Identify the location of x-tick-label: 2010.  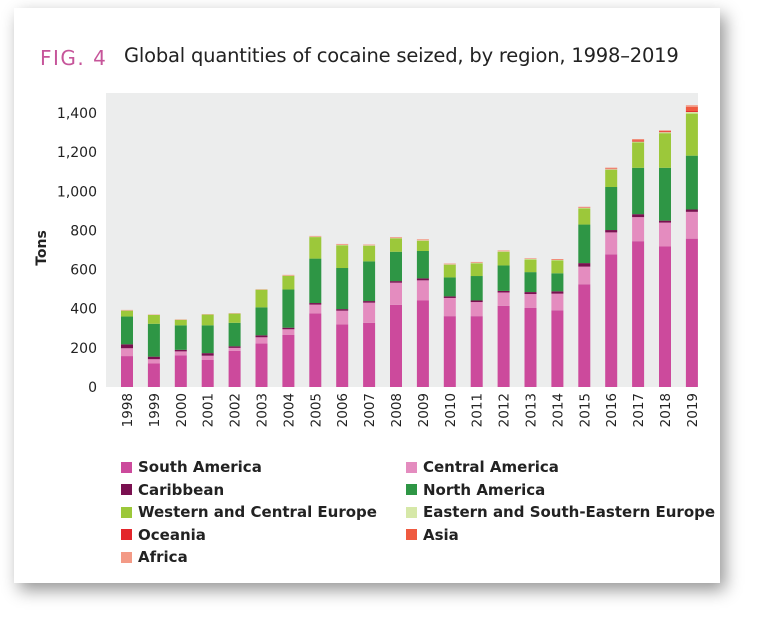
(451, 410).